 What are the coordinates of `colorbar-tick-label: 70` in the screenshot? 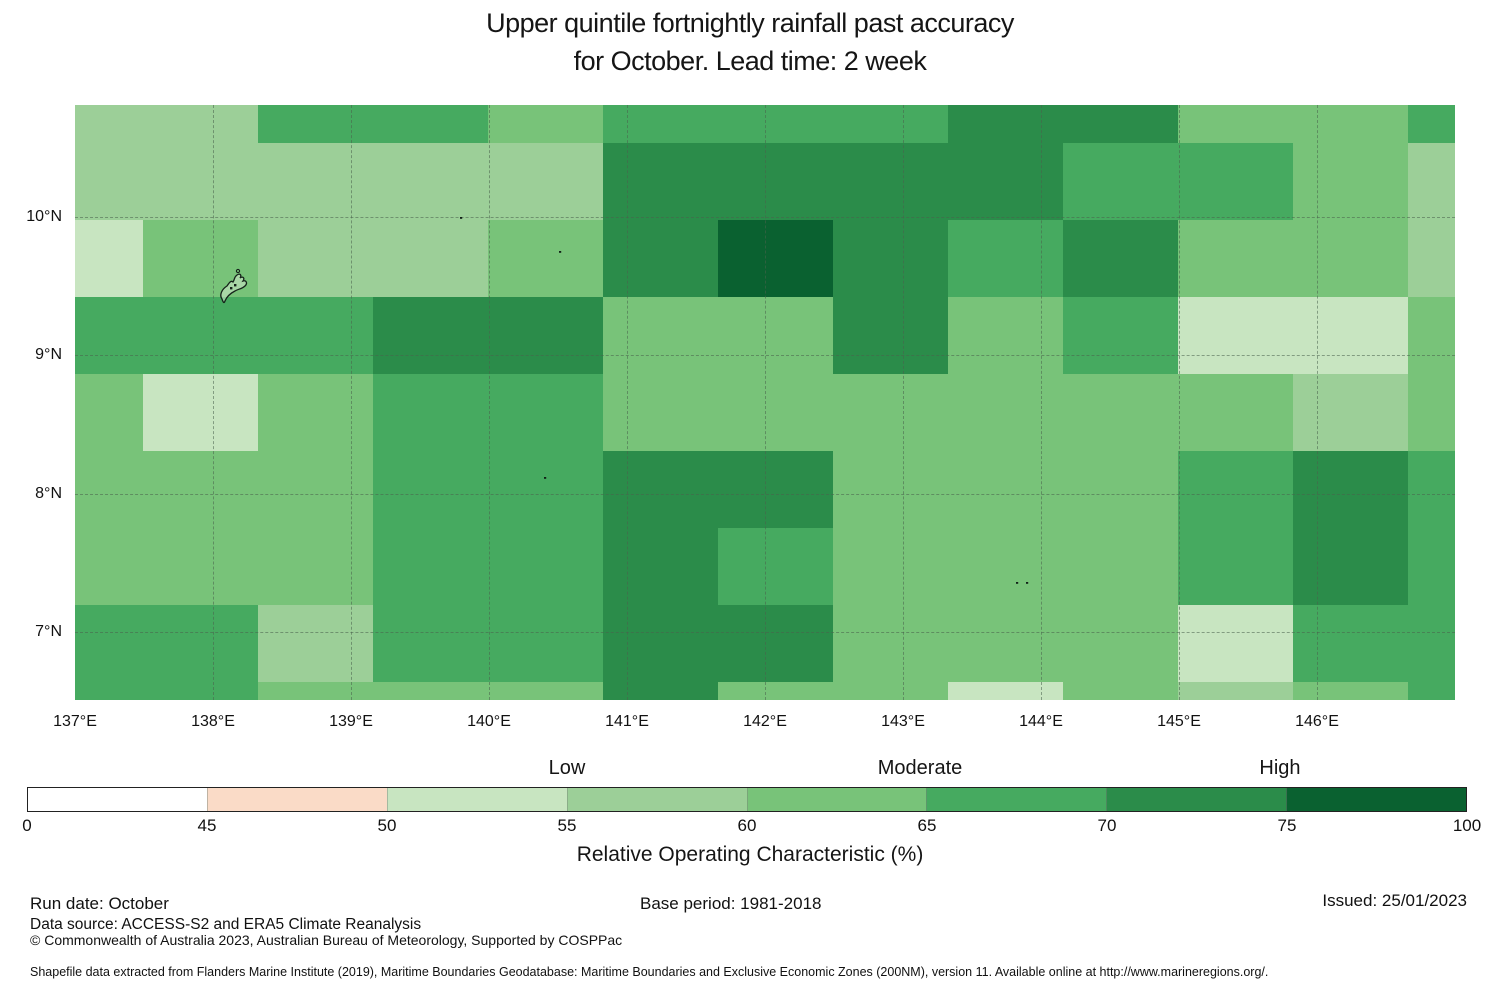 It's located at (1107, 825).